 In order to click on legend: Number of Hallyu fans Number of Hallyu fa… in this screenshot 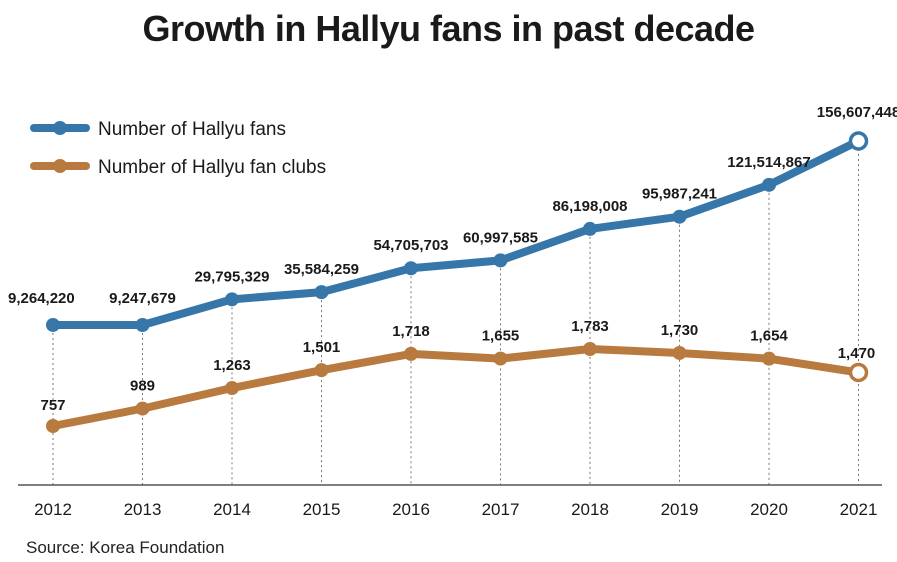, I will do `click(178, 148)`.